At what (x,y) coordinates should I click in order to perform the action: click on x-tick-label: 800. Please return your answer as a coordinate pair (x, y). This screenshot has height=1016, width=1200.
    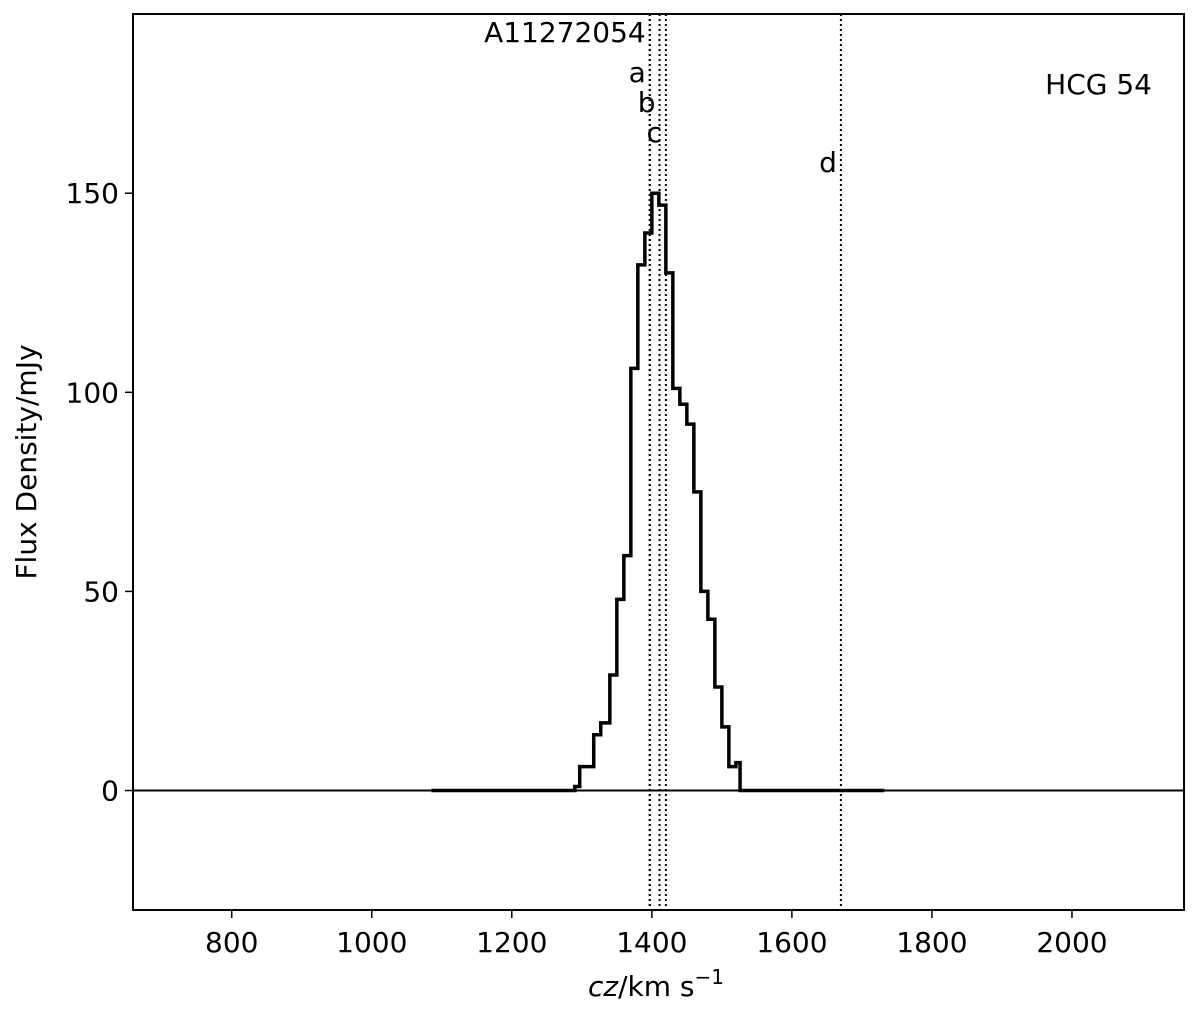
    Looking at the image, I should click on (231, 942).